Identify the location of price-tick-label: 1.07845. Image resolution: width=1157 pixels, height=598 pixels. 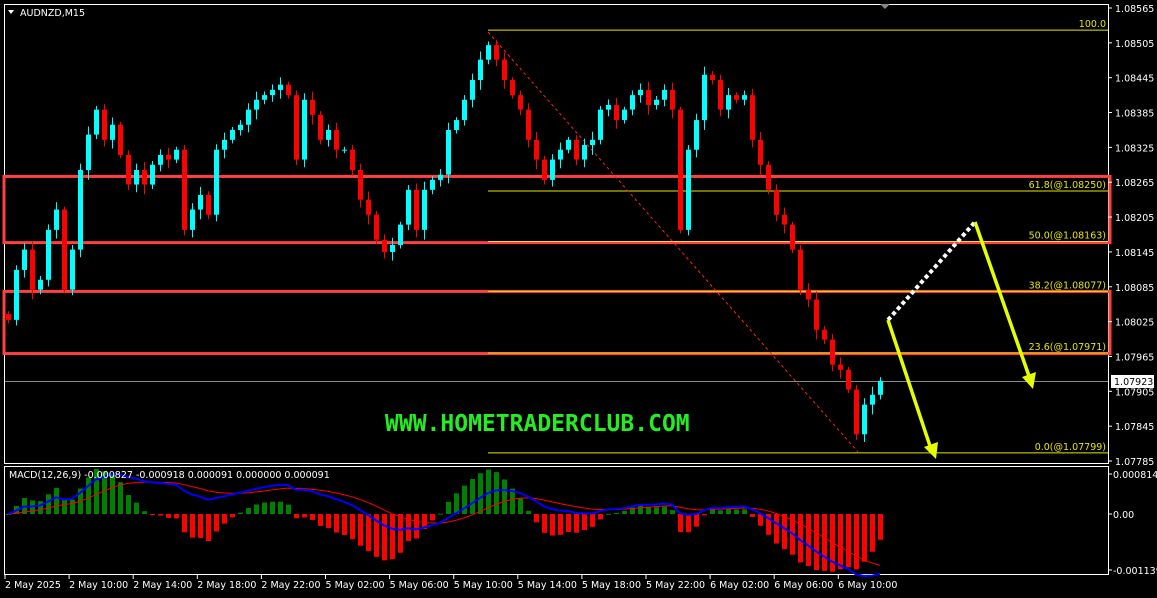
(1134, 427).